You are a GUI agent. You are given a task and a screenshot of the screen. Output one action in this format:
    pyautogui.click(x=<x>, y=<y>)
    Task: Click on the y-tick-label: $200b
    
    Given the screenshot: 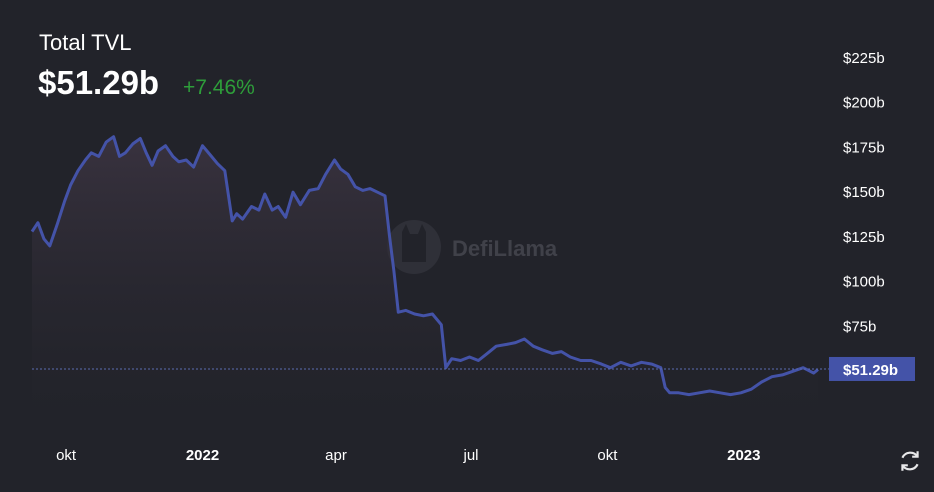 What is the action you would take?
    pyautogui.click(x=864, y=103)
    